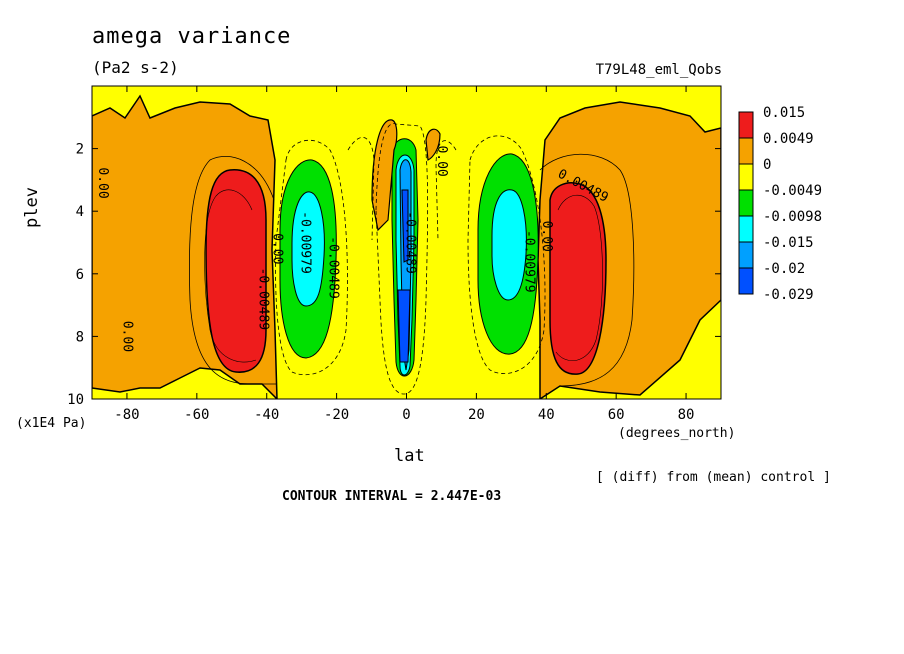 The image size is (904, 654). What do you see at coordinates (192, 36) in the screenshot?
I see `chart-title: amega variance` at bounding box center [192, 36].